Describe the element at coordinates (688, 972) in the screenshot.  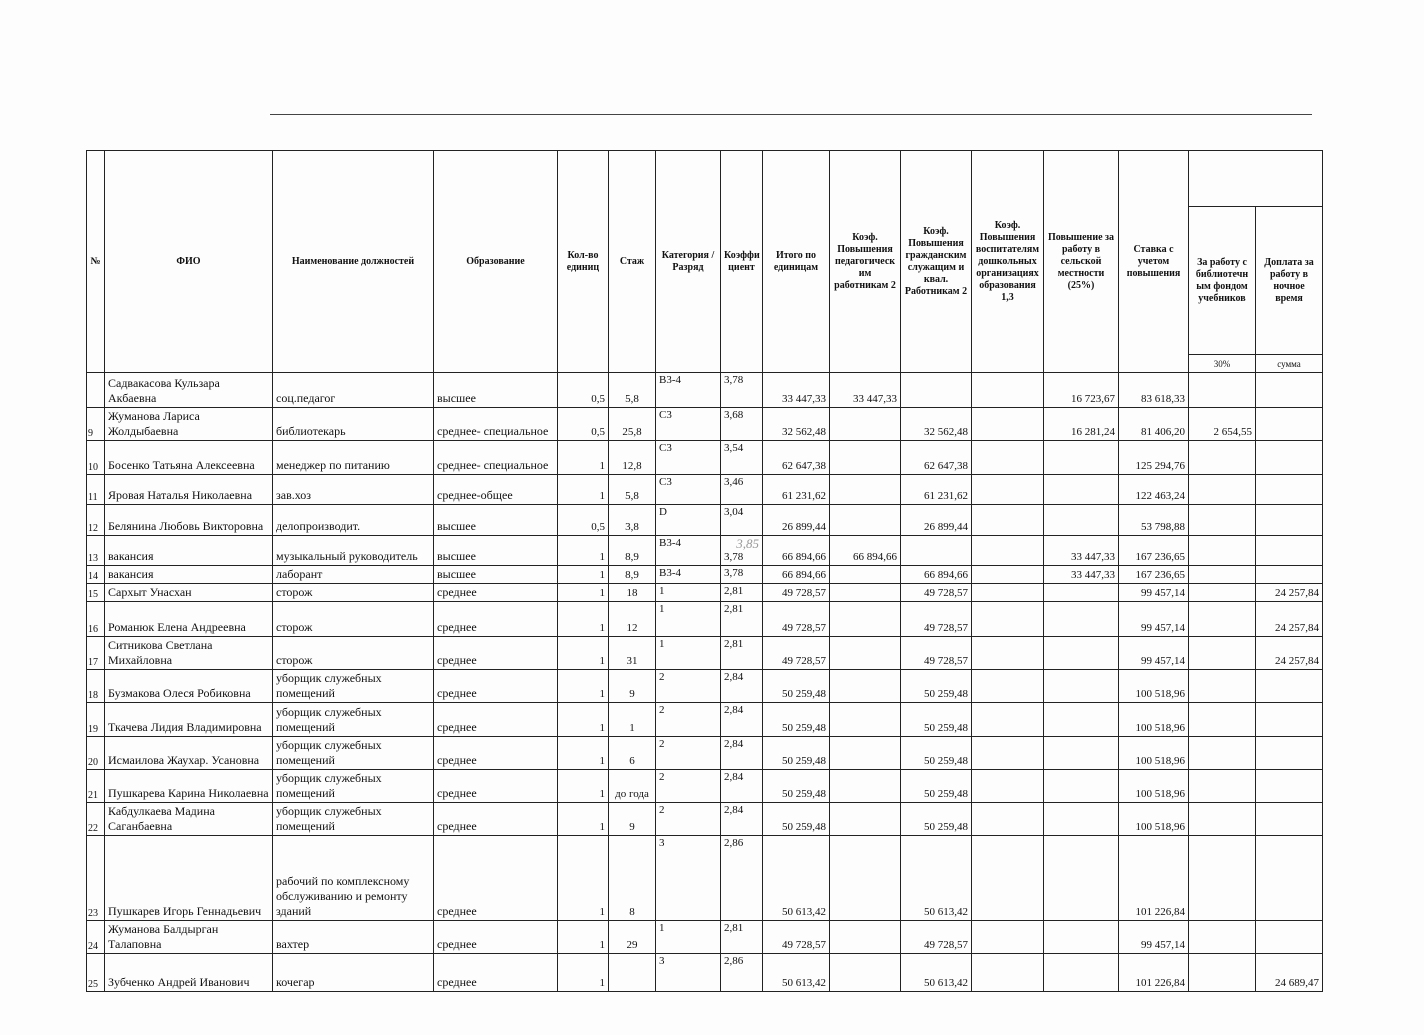
I see `cell-category: 3` at that location.